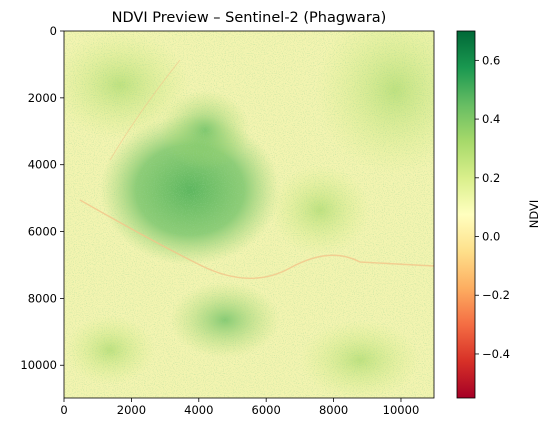  Describe the element at coordinates (38, 365) in the screenshot. I see `y-tick-label: 10000` at that location.